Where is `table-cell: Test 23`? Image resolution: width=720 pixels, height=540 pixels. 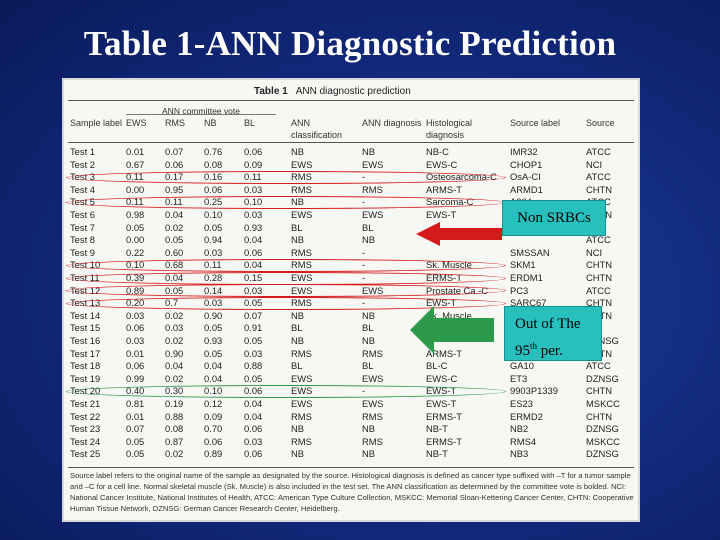 table-cell: Test 23 is located at coordinates (85, 429).